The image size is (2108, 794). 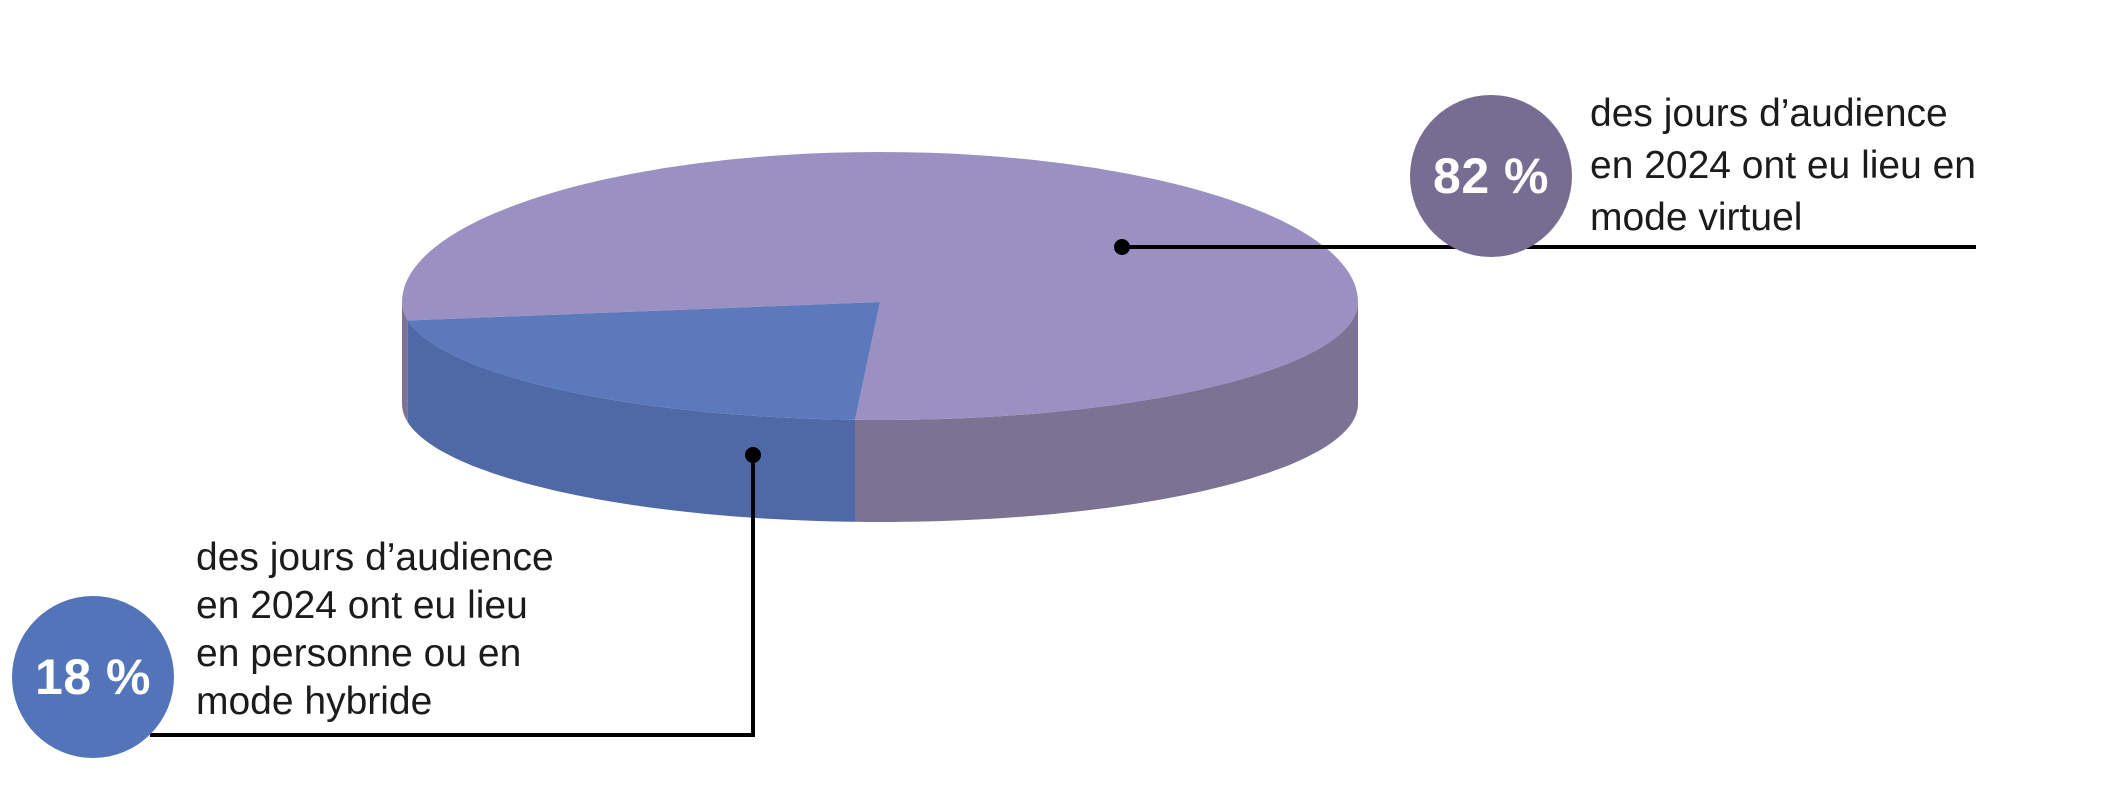 I want to click on leader-dot-virtual, so click(x=1122, y=247).